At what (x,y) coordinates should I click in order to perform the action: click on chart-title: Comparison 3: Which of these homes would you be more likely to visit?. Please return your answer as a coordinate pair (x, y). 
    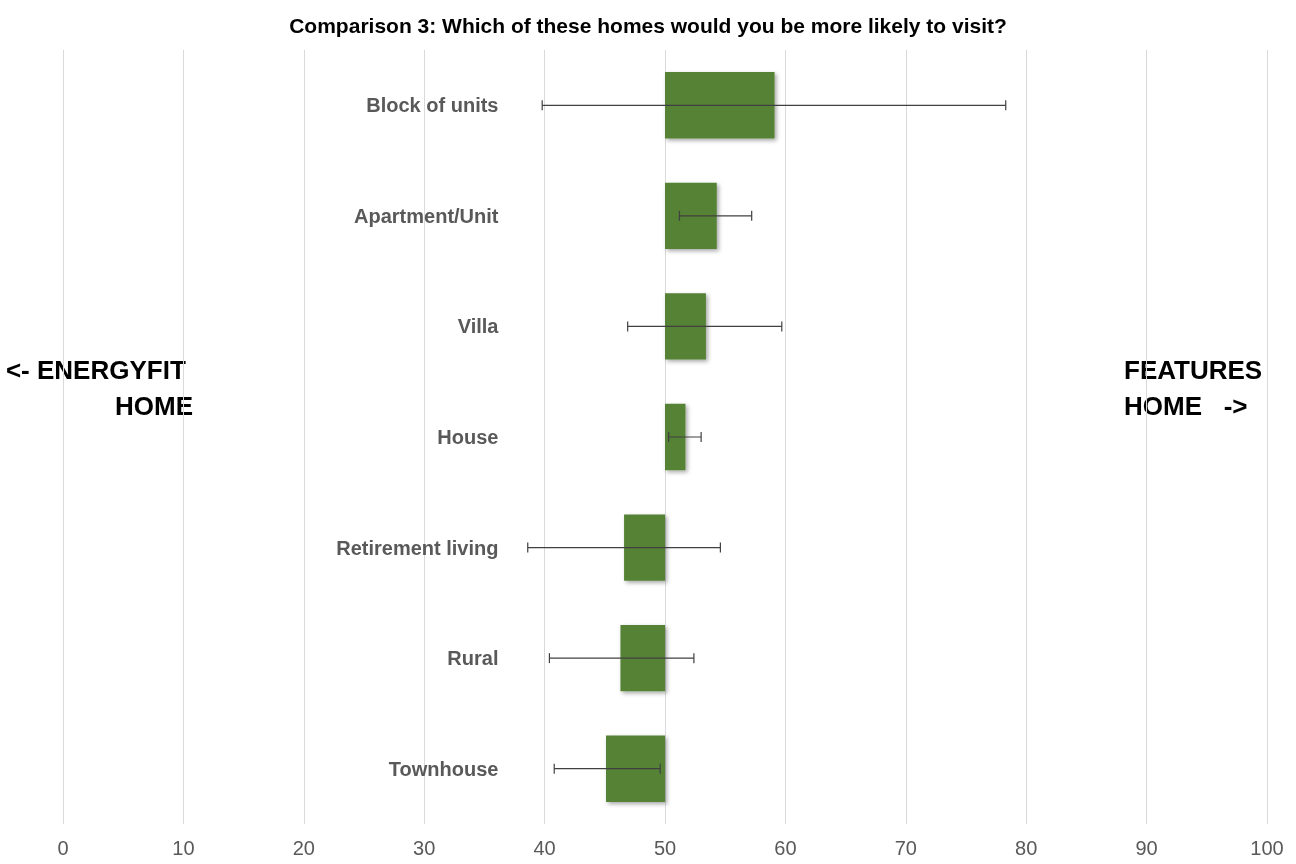
    Looking at the image, I should click on (648, 25).